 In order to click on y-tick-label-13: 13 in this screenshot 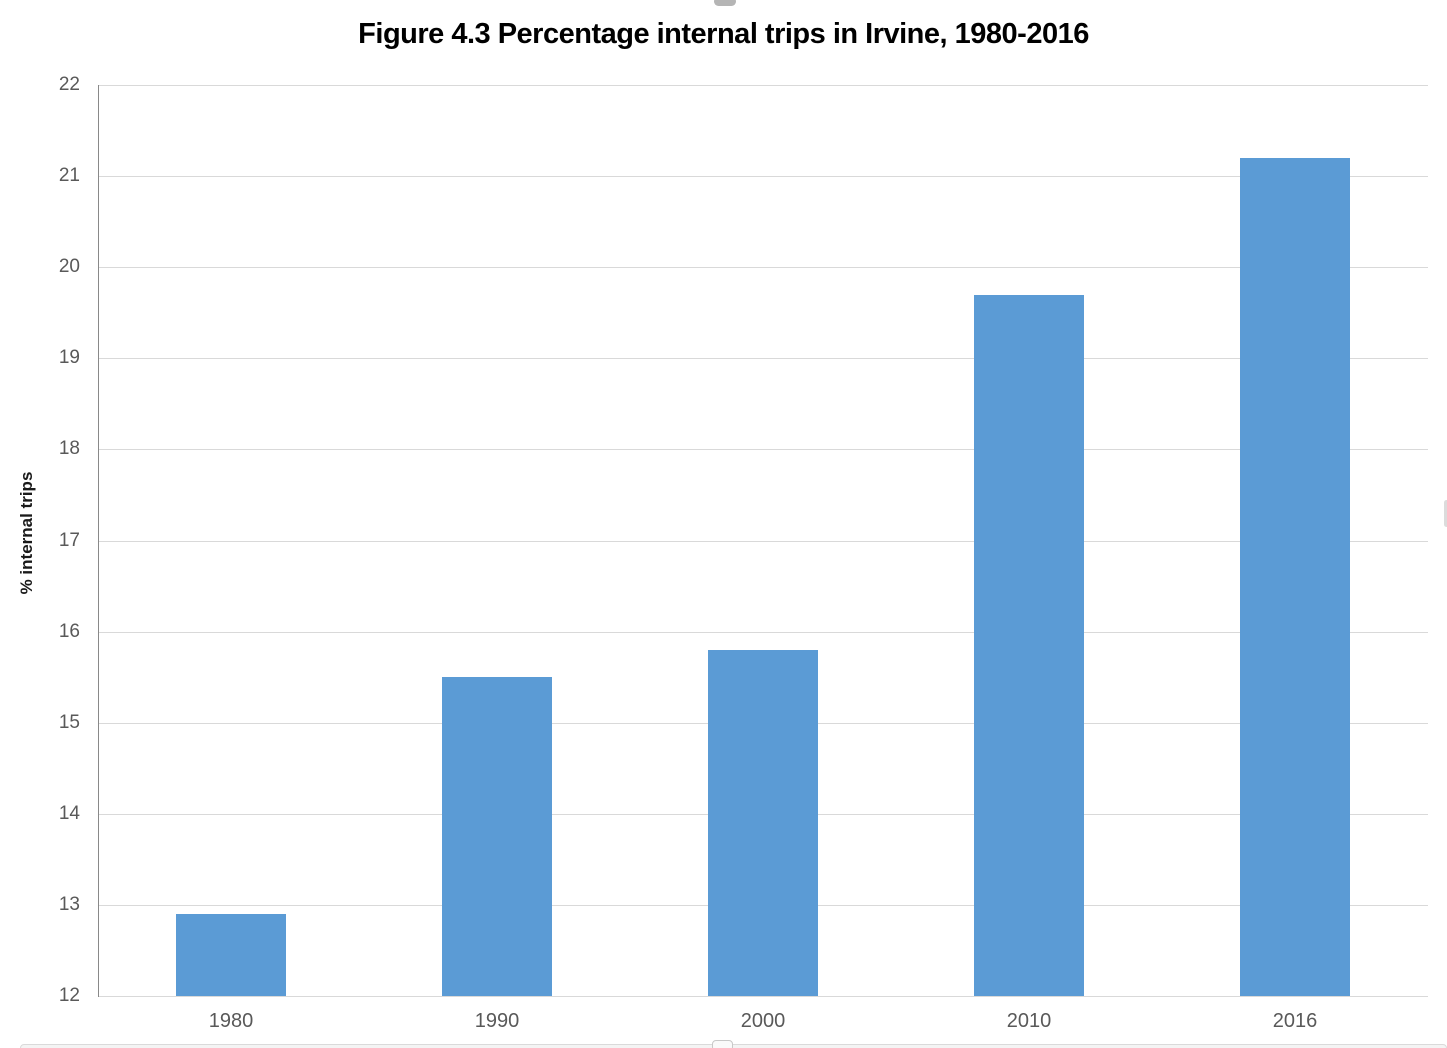, I will do `click(69, 904)`.